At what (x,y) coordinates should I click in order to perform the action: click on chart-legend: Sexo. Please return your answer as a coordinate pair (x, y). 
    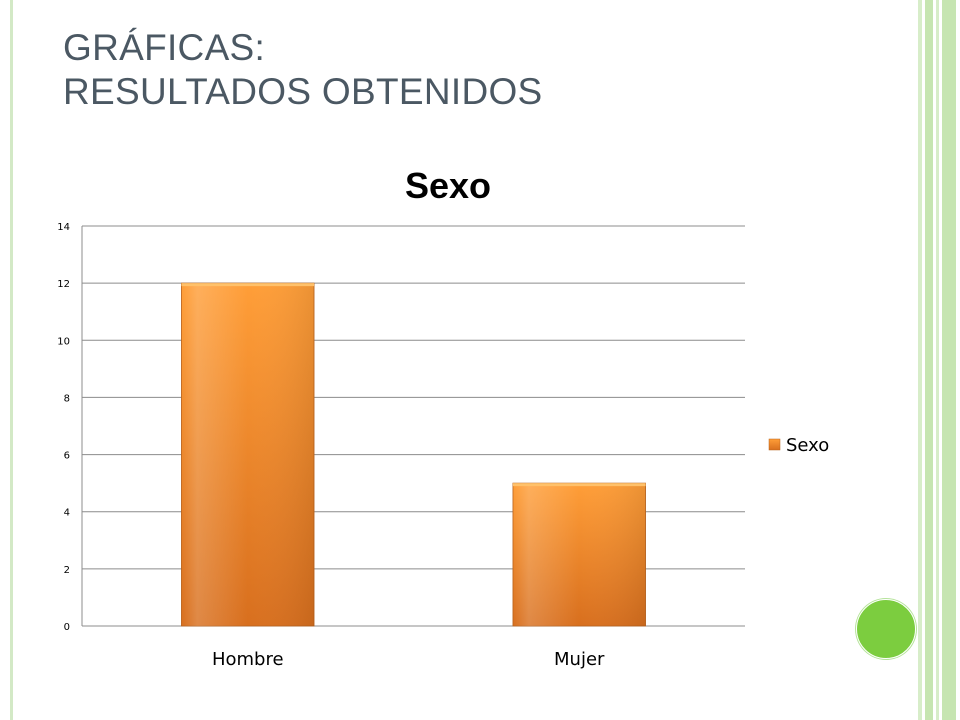
    Looking at the image, I should click on (798, 445).